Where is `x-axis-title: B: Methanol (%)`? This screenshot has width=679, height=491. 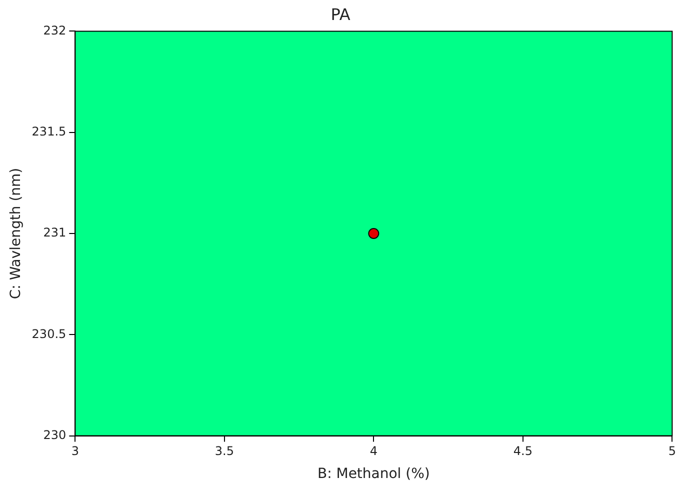 x-axis-title: B: Methanol (%) is located at coordinates (373, 474).